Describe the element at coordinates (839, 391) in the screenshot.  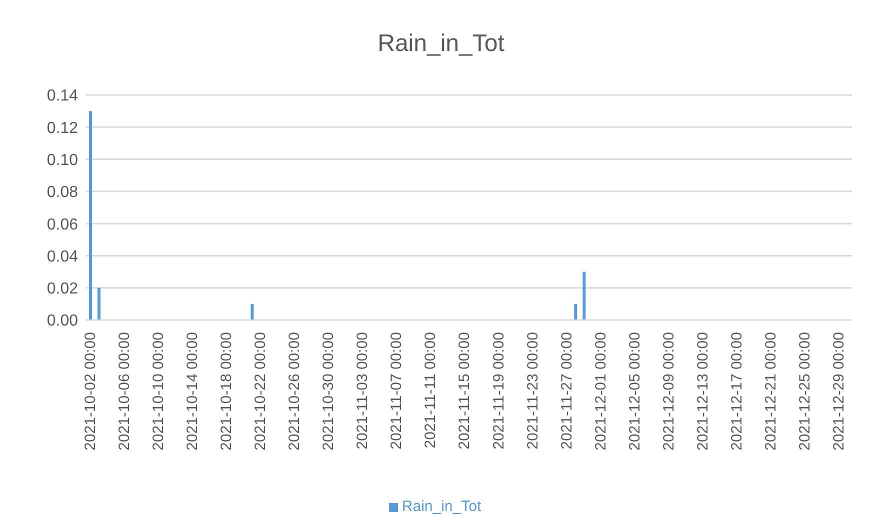
I see `x-tick-label: 2021-12-29 00:00` at that location.